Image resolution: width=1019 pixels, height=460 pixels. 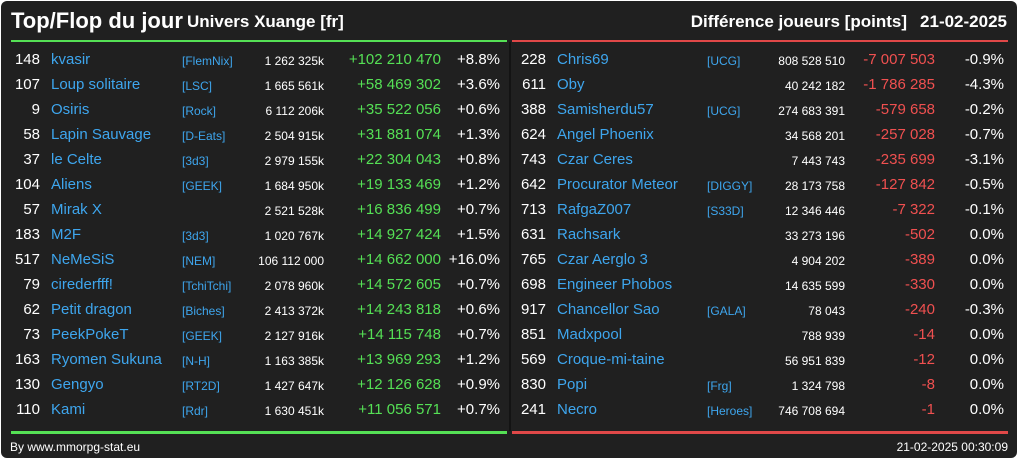 What do you see at coordinates (478, 134) in the screenshot?
I see `percent-change: +1.3%` at bounding box center [478, 134].